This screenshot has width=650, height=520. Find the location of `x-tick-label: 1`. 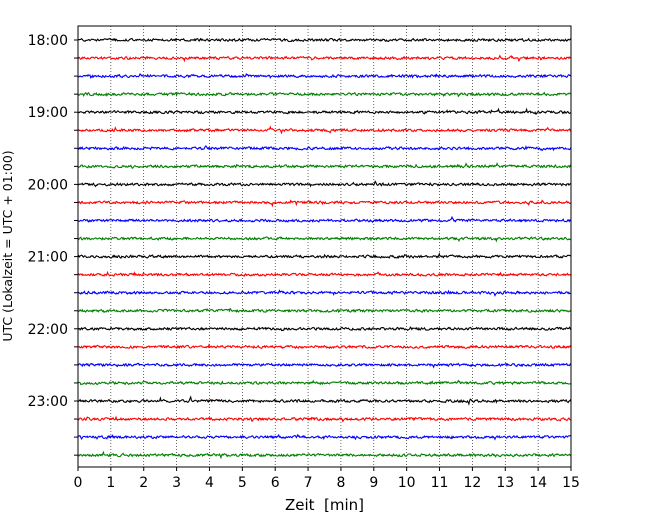

x-tick-label: 1 is located at coordinates (110, 483).